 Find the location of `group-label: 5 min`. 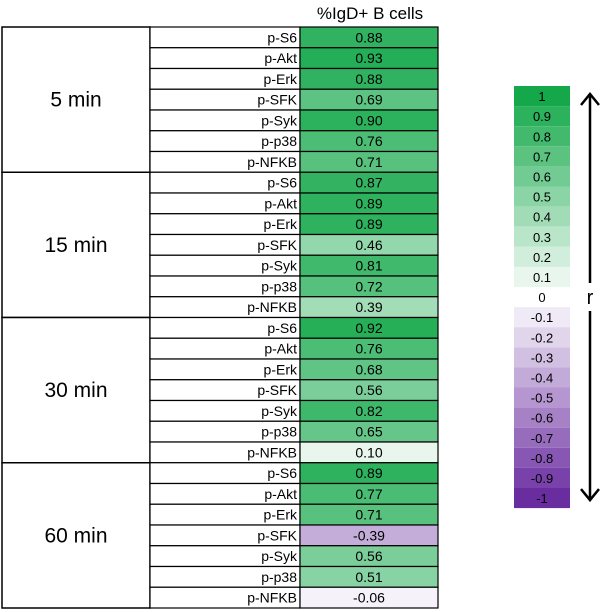

group-label: 5 min is located at coordinates (75, 100).